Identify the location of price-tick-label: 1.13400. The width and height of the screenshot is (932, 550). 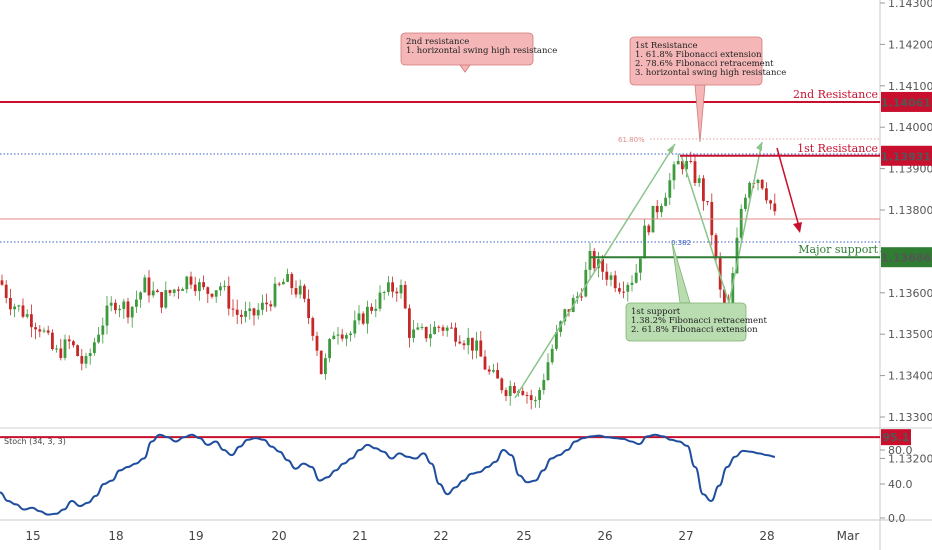
(910, 376).